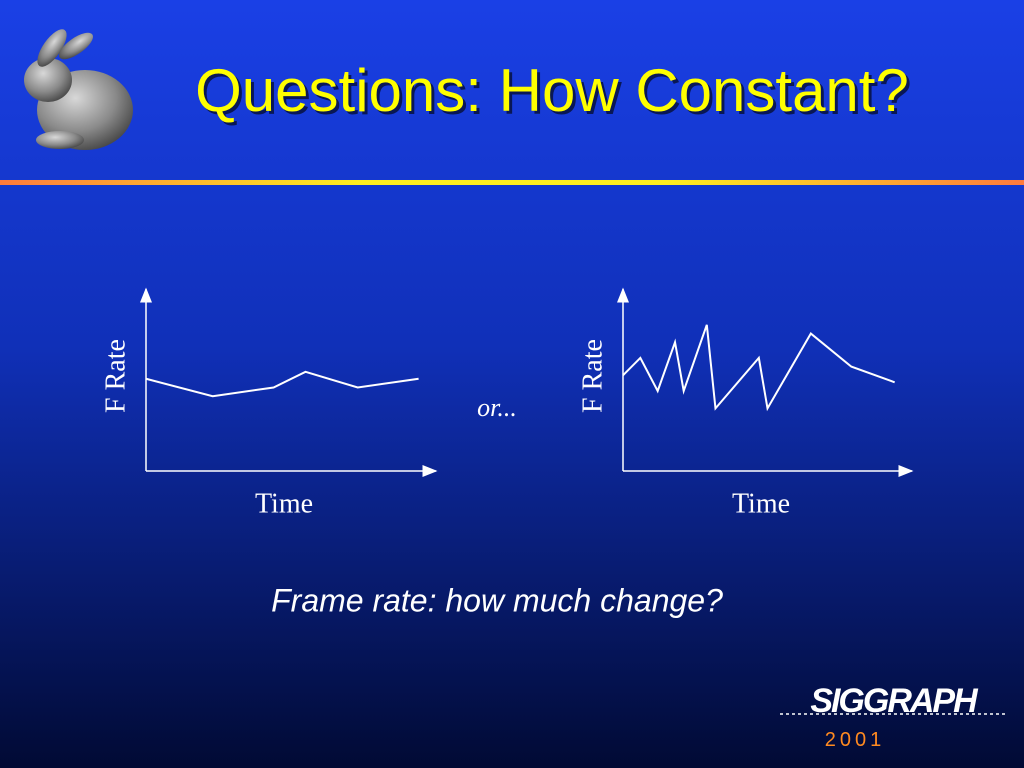 Image resolution: width=1024 pixels, height=768 pixels. What do you see at coordinates (894, 701) in the screenshot?
I see `logo-name: SIGGRAPH` at bounding box center [894, 701].